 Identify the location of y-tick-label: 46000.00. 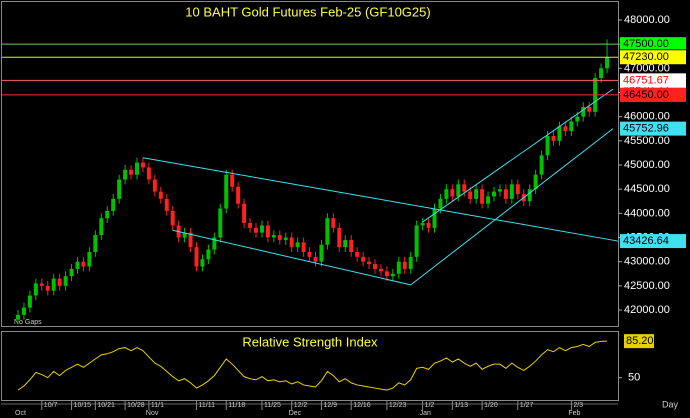
(647, 117).